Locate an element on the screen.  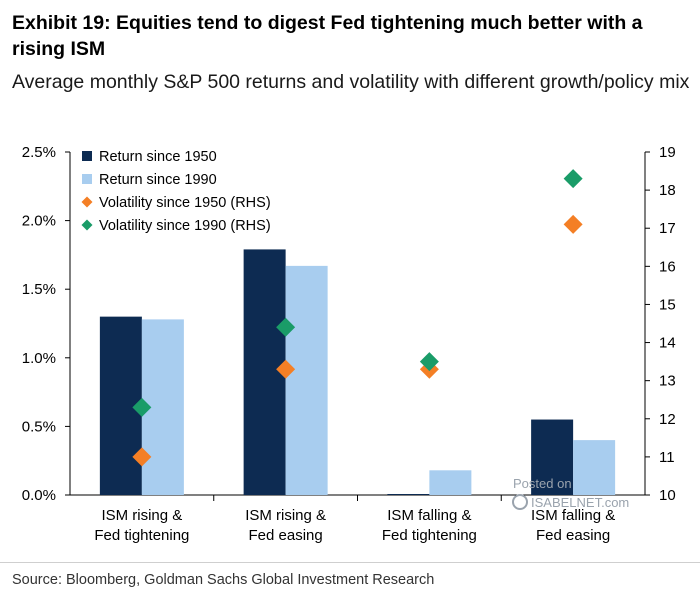
watermark: Posted on ISABELNET.com is located at coordinates (570, 493).